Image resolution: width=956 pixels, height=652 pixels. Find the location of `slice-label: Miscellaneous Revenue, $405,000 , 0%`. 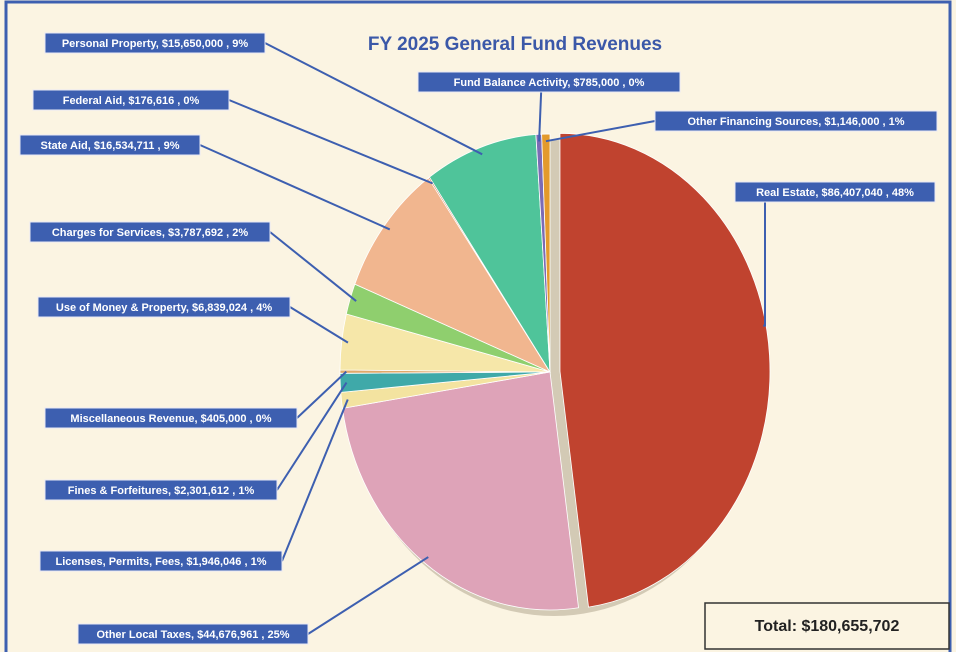

slice-label: Miscellaneous Revenue, $405,000 , 0% is located at coordinates (170, 419).